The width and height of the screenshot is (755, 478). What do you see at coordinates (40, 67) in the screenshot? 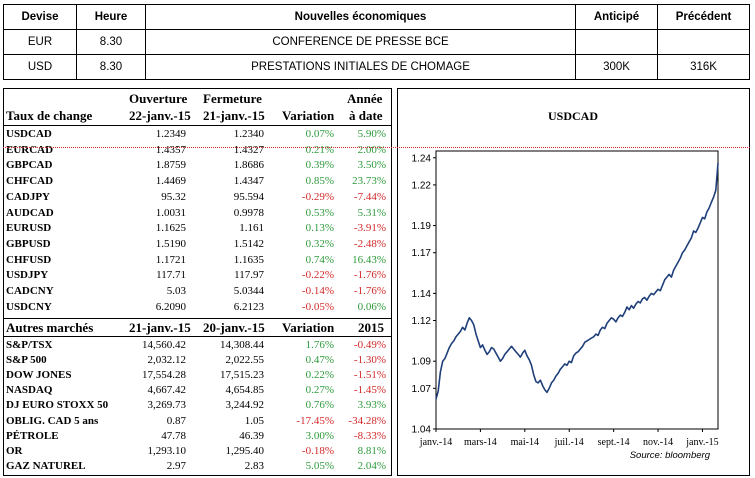
I see `econ-cell-devise: USD` at bounding box center [40, 67].